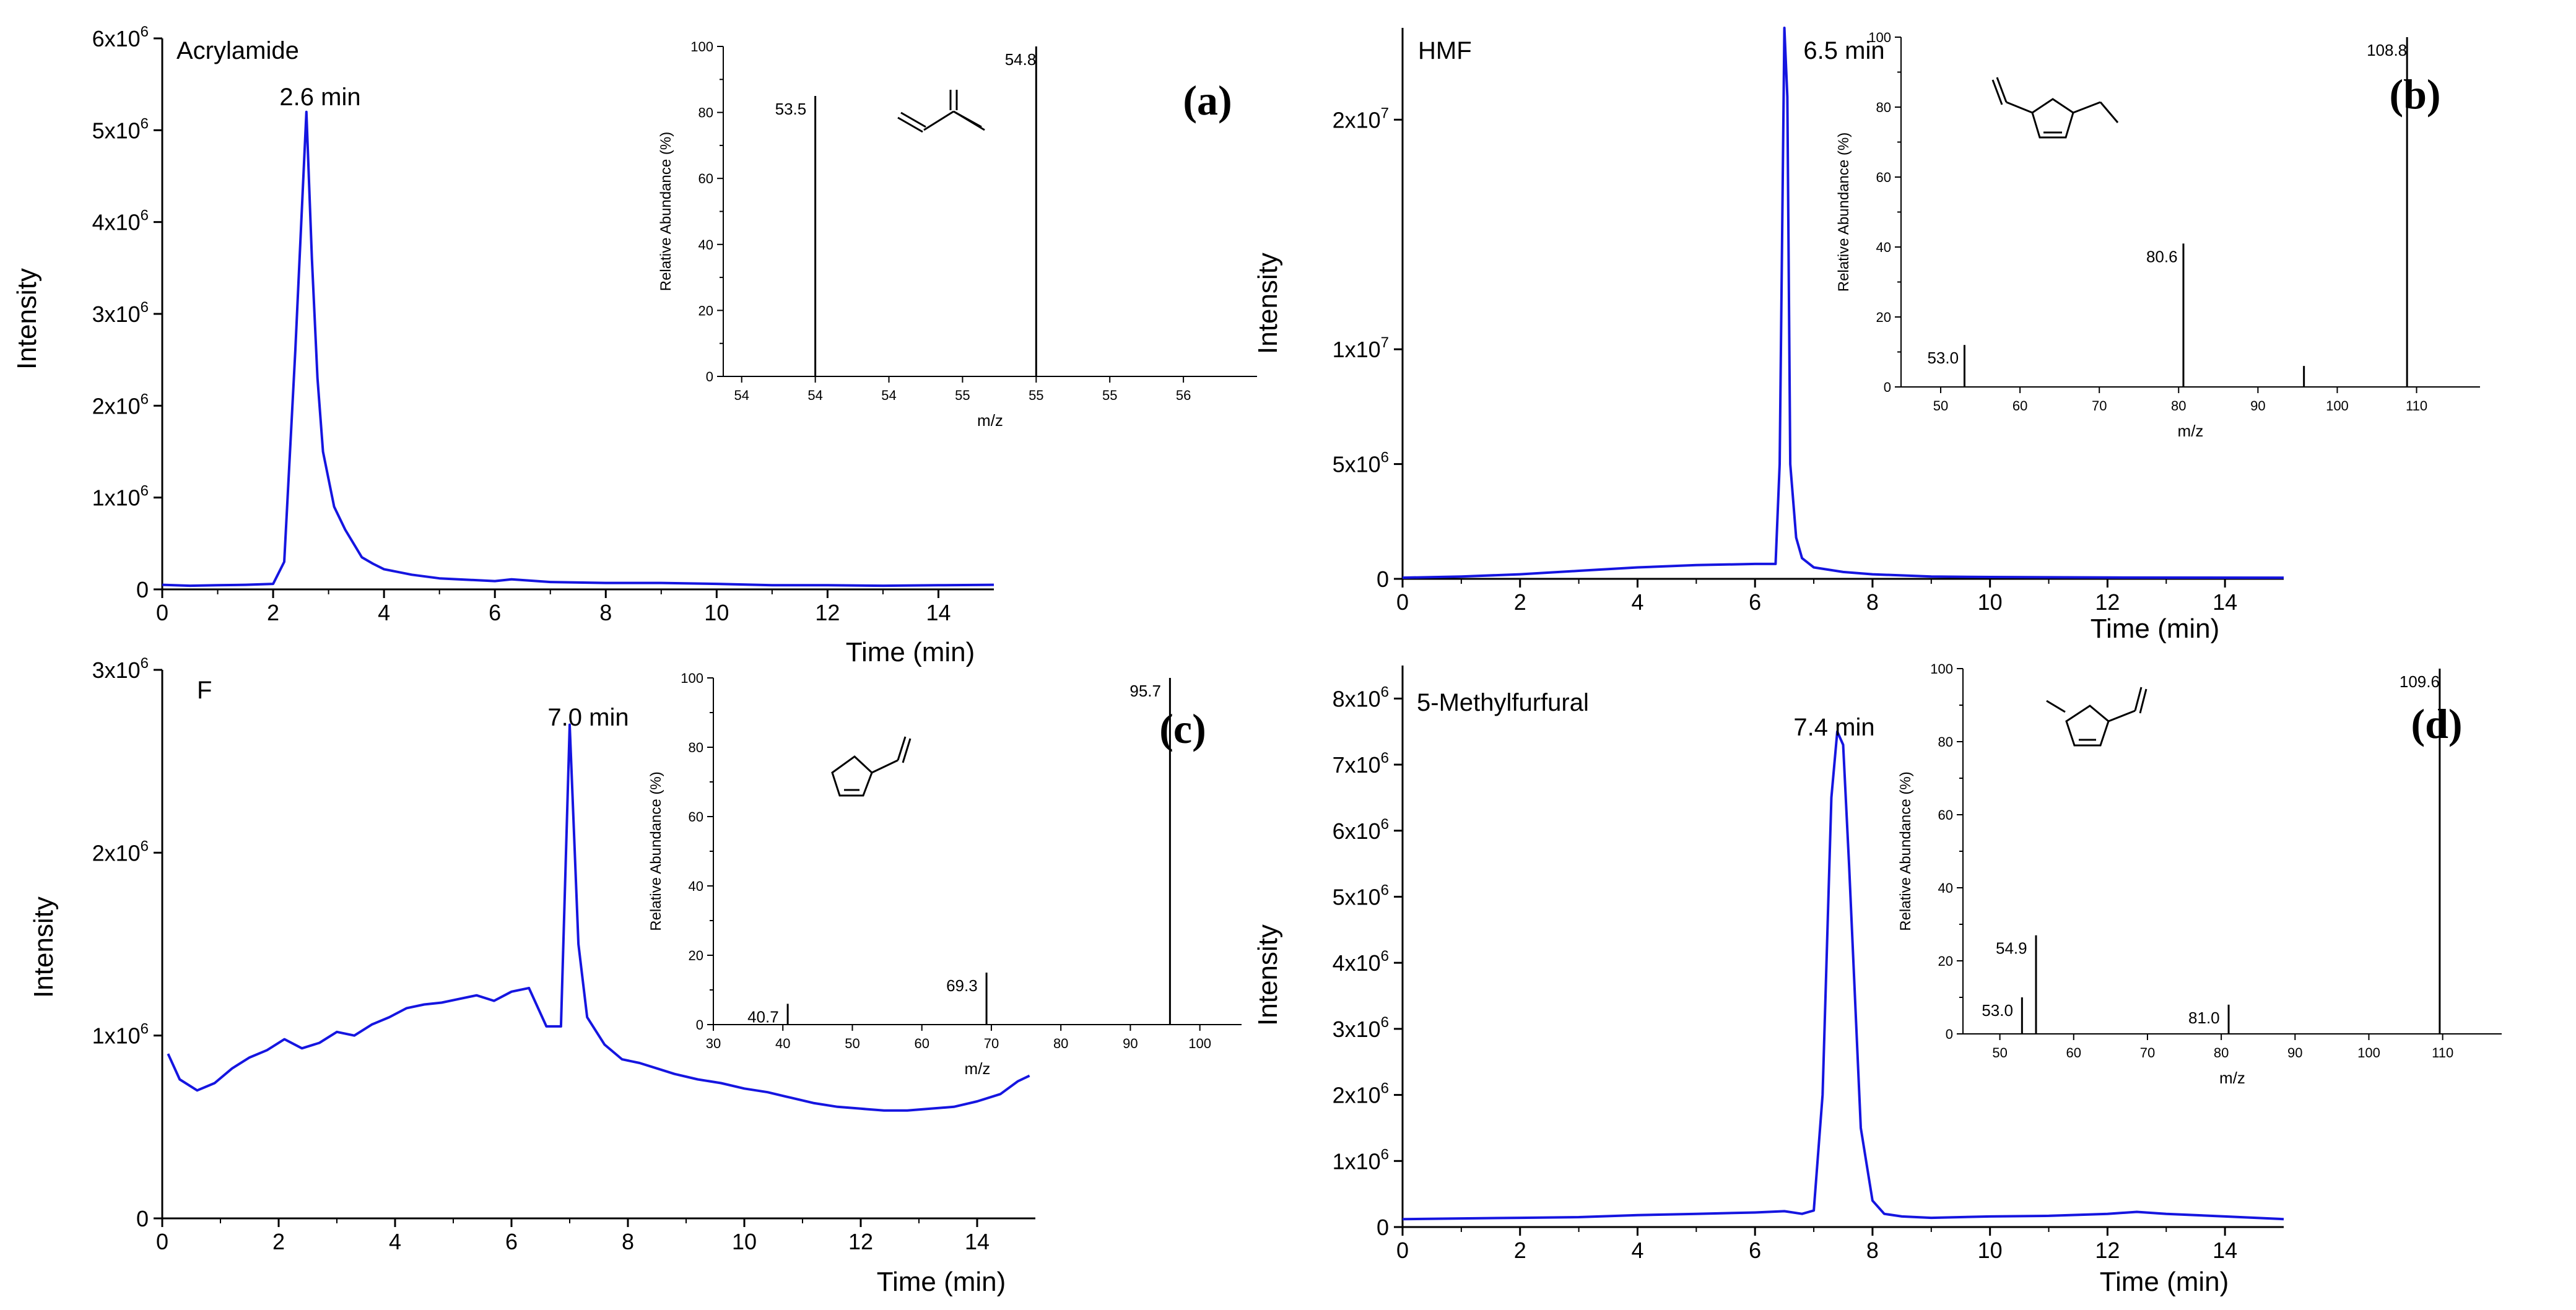 This screenshot has width=2576, height=1310. I want to click on retention-time-label: 7.0 min, so click(588, 717).